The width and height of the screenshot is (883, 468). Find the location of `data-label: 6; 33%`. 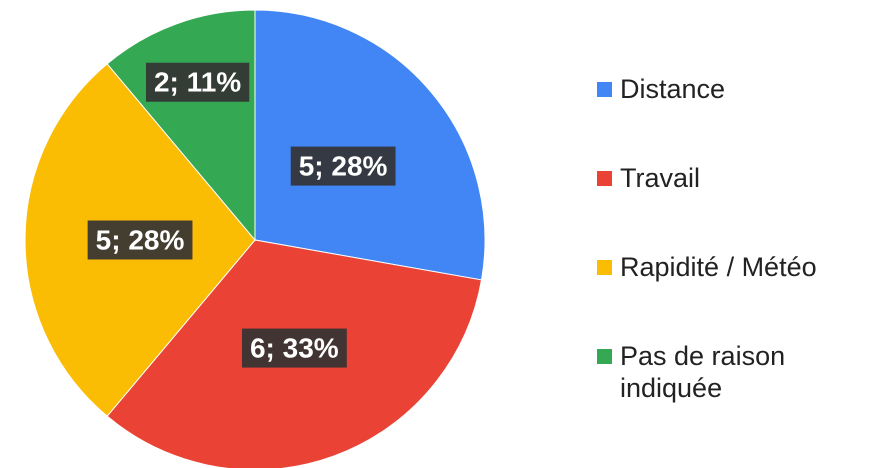

data-label: 6; 33% is located at coordinates (294, 348).